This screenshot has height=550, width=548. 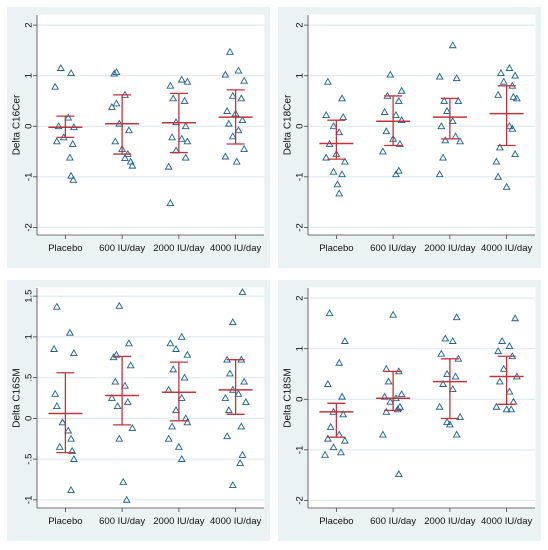 I want to click on y-tick-label: 1, so click(x=300, y=75).